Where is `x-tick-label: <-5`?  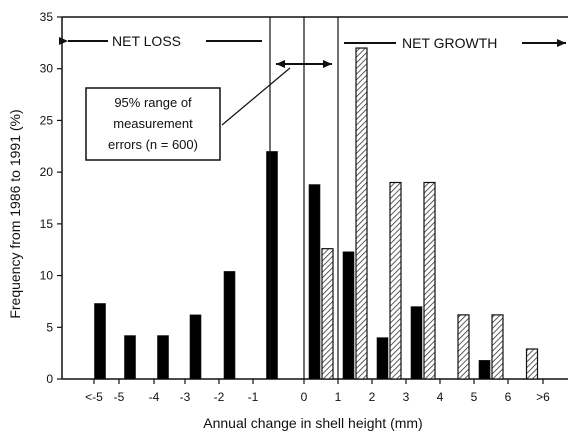 x-tick-label: <-5 is located at coordinates (94, 397).